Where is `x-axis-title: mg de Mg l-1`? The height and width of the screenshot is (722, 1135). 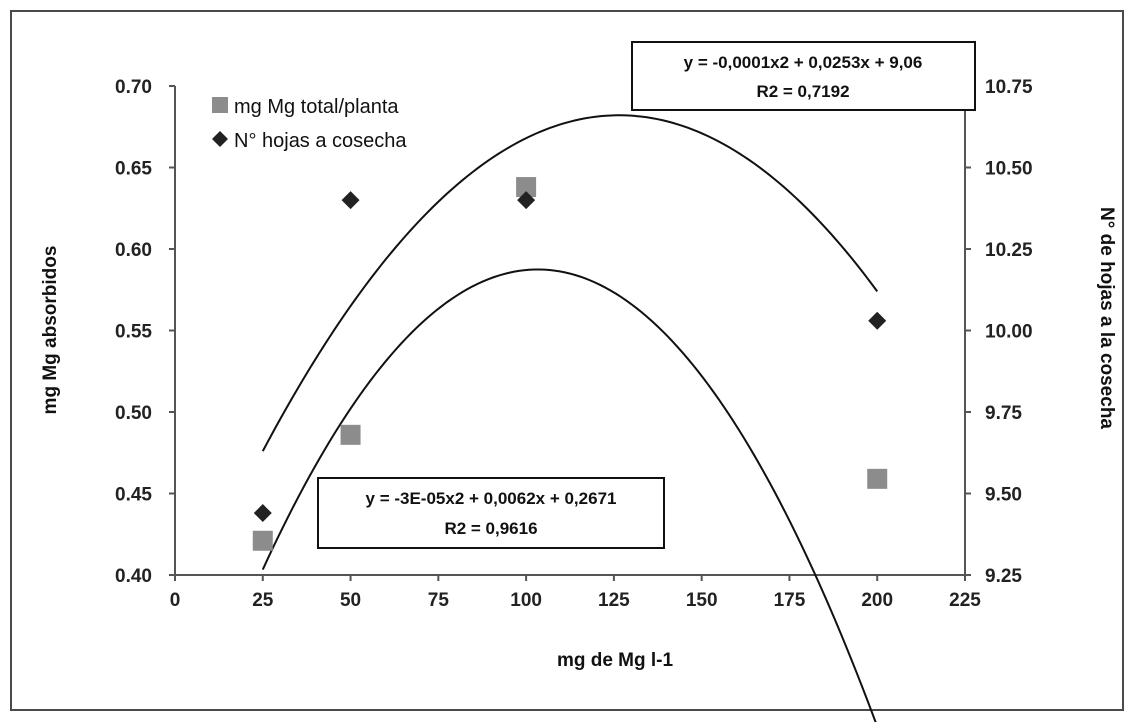
x-axis-title: mg de Mg l-1 is located at coordinates (615, 660).